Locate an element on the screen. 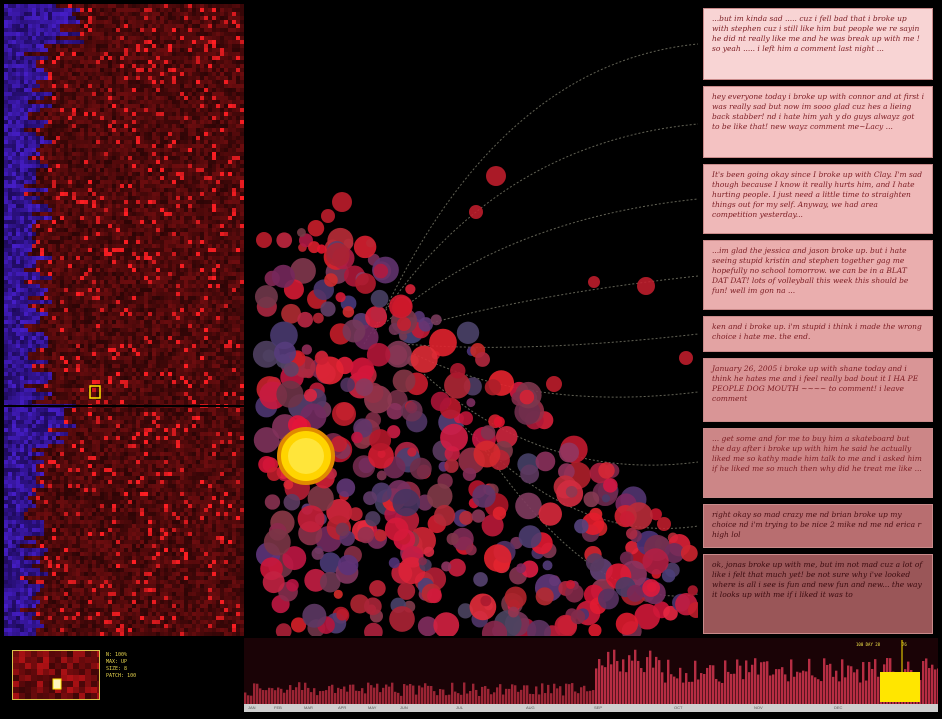  minimap is located at coordinates (57, 675).